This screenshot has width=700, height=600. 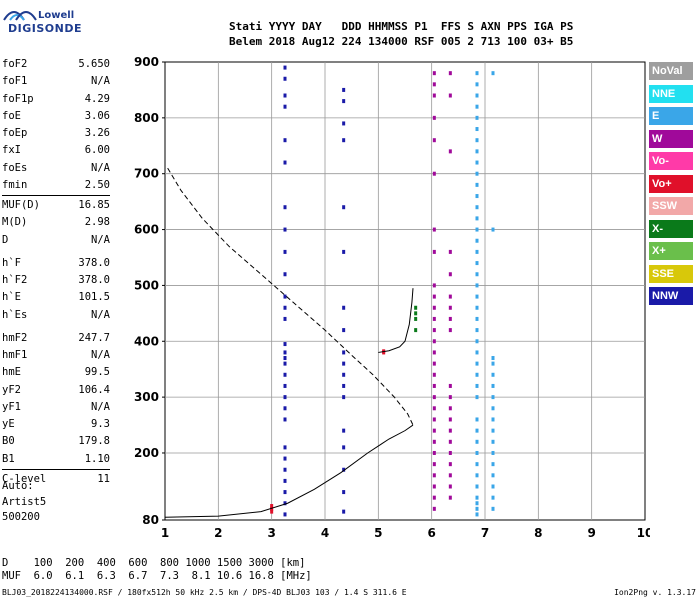 What do you see at coordinates (11, 372) in the screenshot?
I see `param-label: hmE` at bounding box center [11, 372].